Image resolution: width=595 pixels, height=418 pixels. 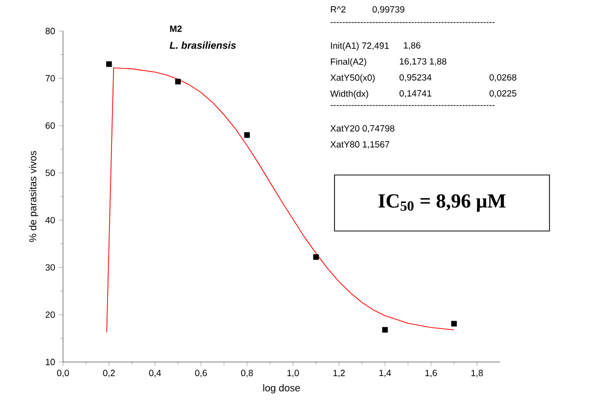 What do you see at coordinates (63, 374) in the screenshot?
I see `x-tick-label: 0,0` at bounding box center [63, 374].